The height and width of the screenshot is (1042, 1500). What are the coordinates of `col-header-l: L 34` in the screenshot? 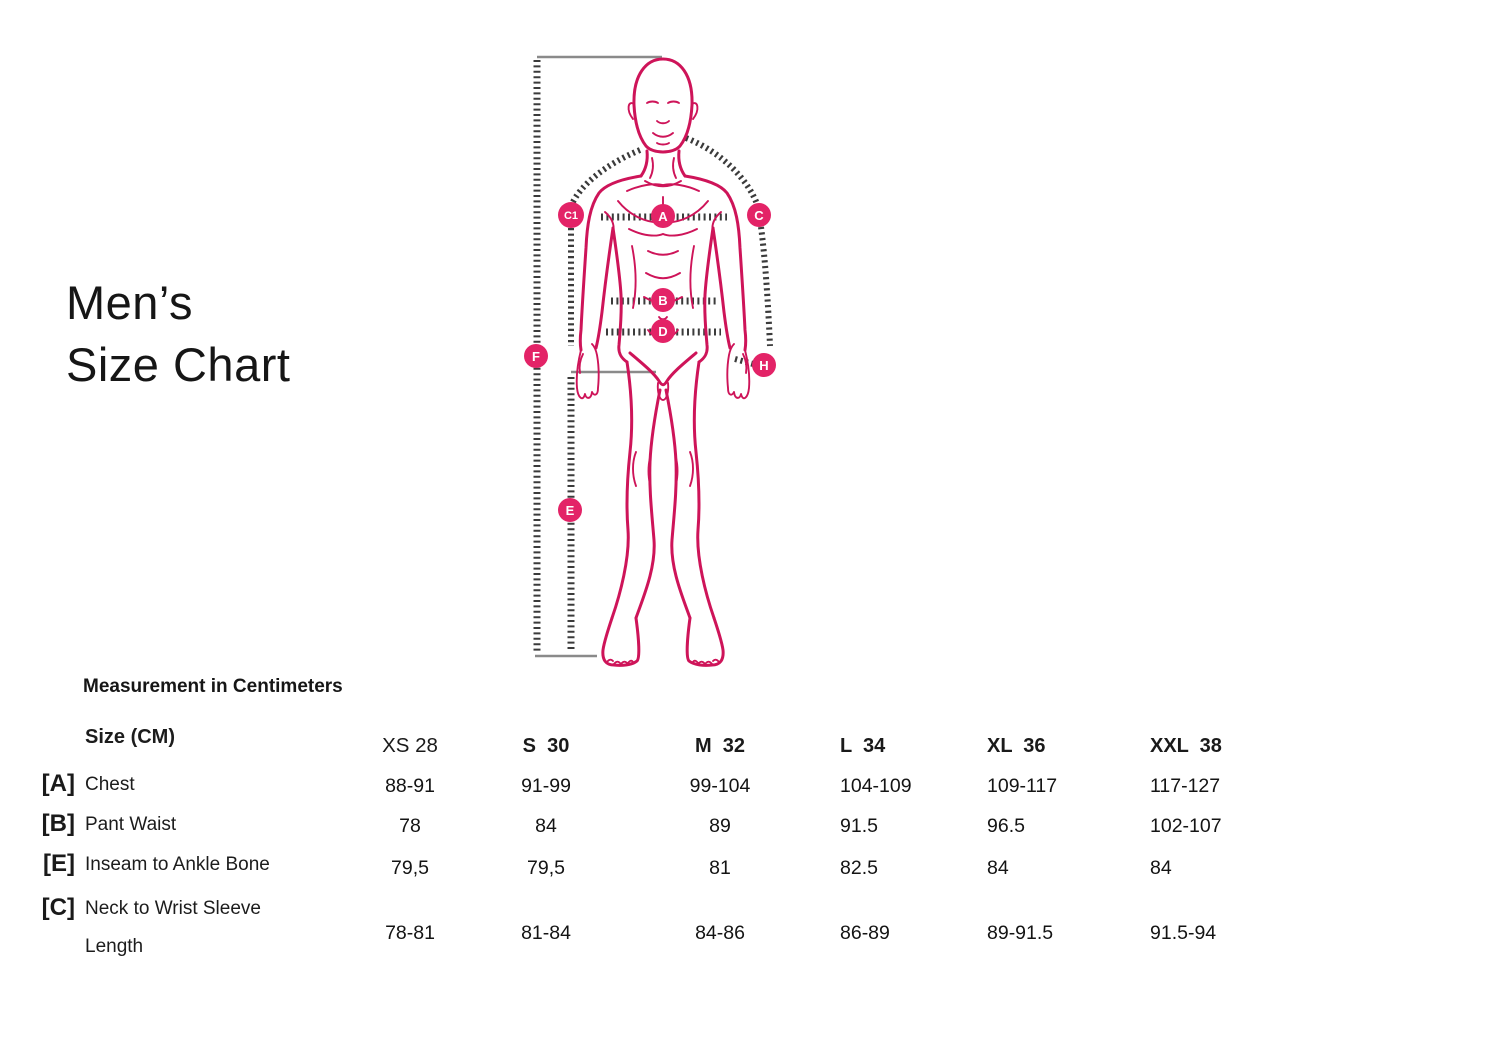 It's located at (863, 745).